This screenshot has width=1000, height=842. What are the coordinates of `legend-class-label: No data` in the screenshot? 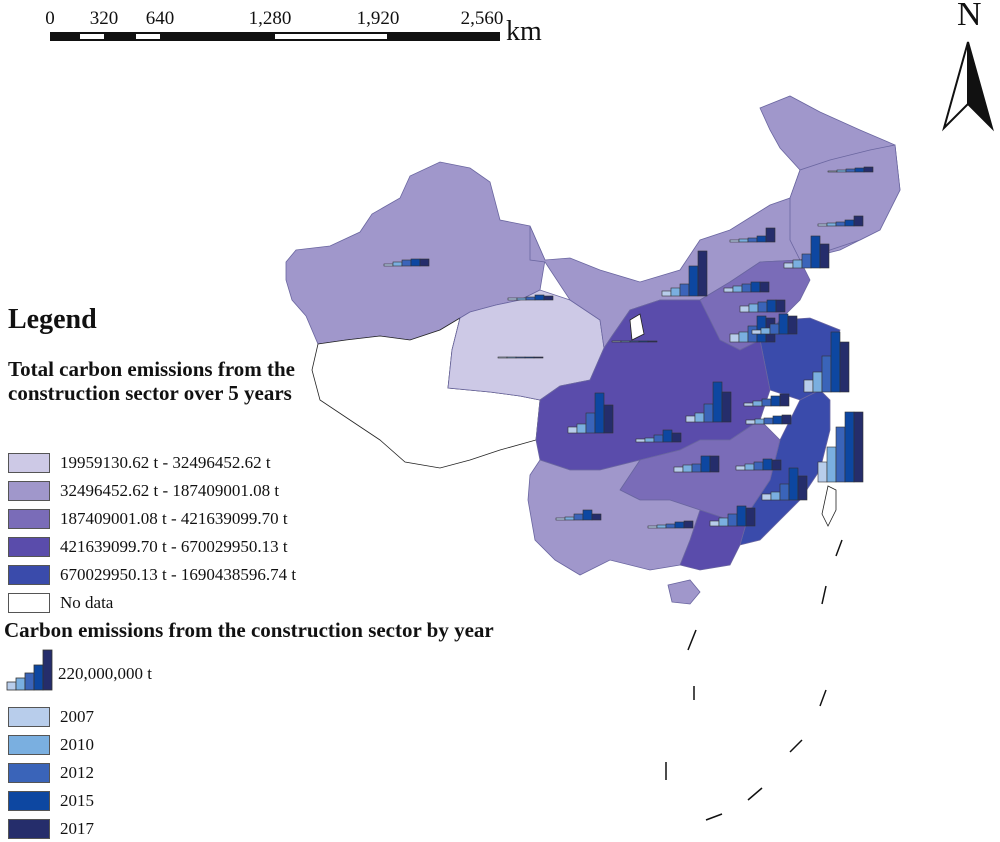 It's located at (87, 602).